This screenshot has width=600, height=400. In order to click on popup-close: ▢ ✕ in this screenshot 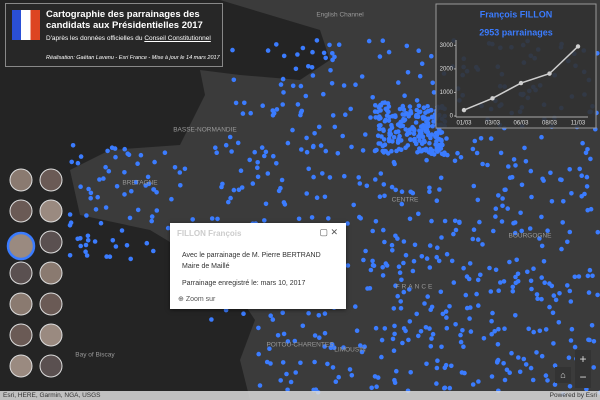, I will do `click(328, 232)`.